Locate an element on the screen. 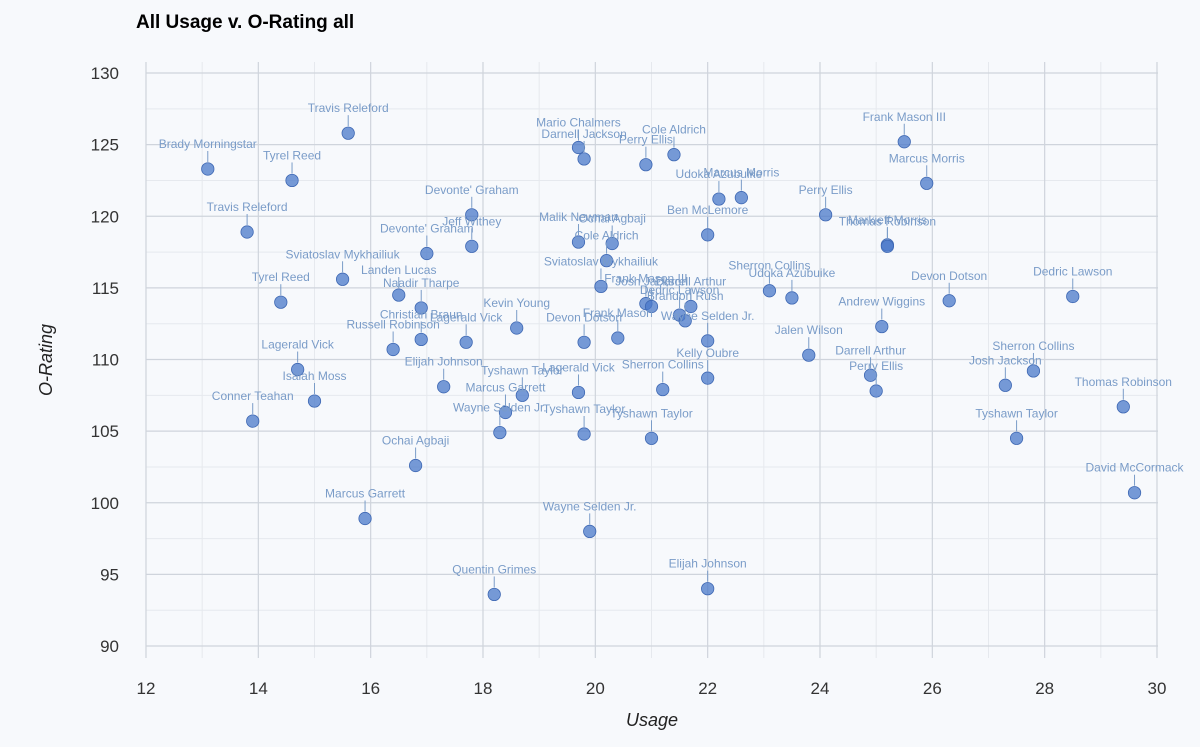 The height and width of the screenshot is (747, 1200). y-tick-label: 95 is located at coordinates (109, 574).